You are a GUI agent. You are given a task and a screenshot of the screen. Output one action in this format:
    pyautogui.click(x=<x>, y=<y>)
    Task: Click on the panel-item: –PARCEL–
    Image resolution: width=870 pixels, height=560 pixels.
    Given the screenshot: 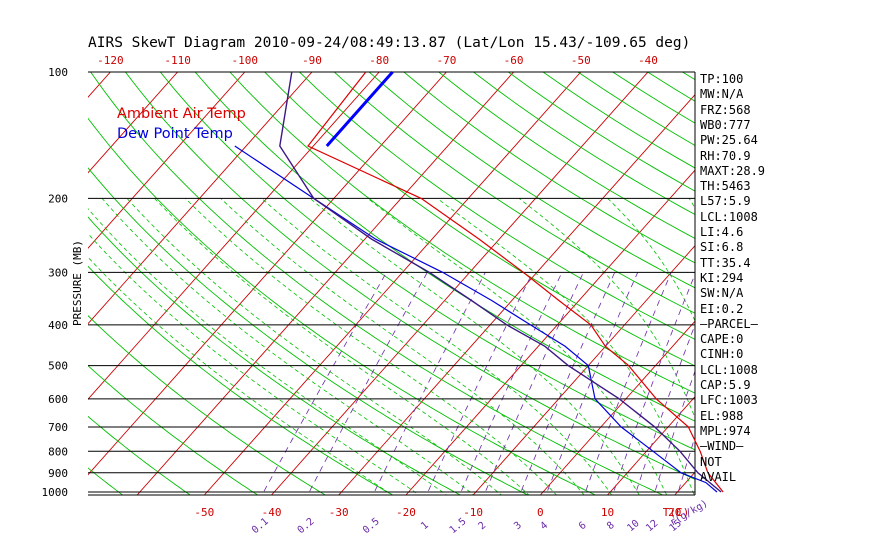 What is the action you would take?
    pyautogui.click(x=729, y=323)
    